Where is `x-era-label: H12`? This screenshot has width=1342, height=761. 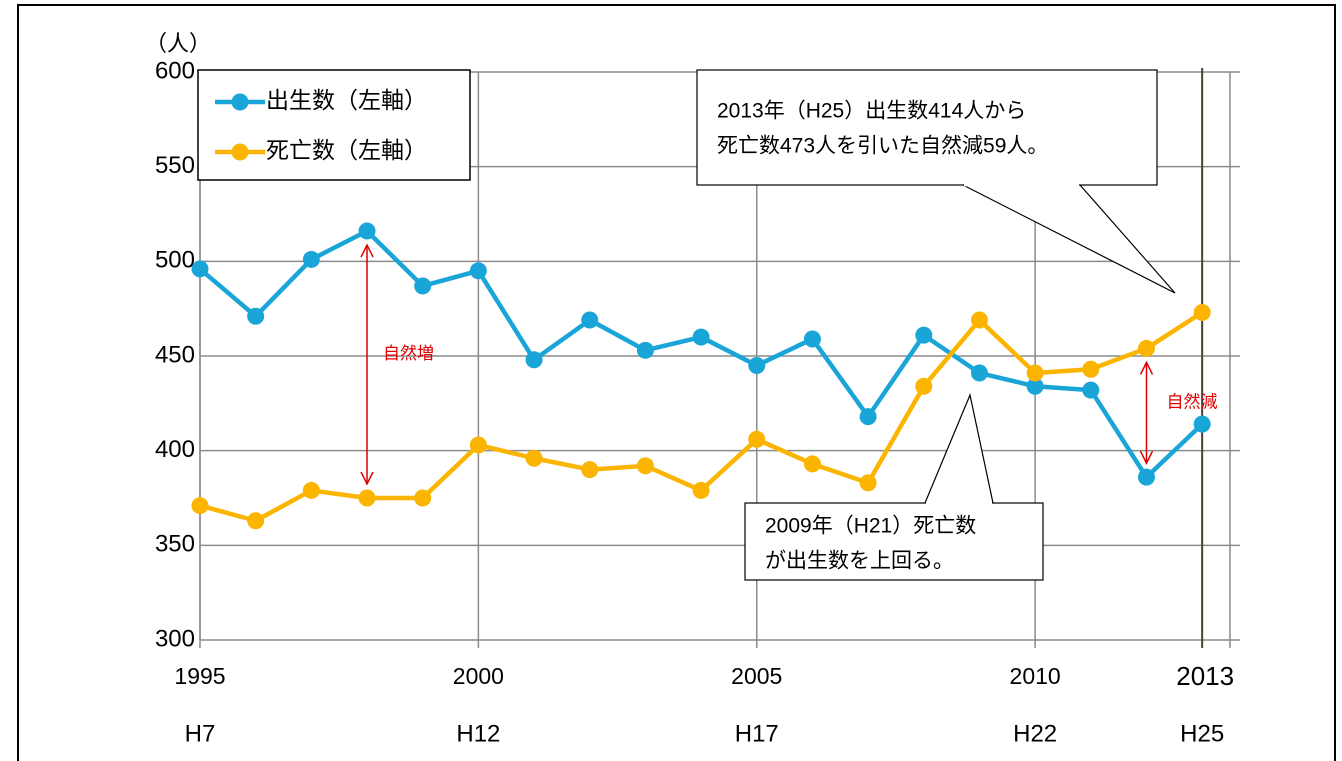 x-era-label: H12 is located at coordinates (478, 733).